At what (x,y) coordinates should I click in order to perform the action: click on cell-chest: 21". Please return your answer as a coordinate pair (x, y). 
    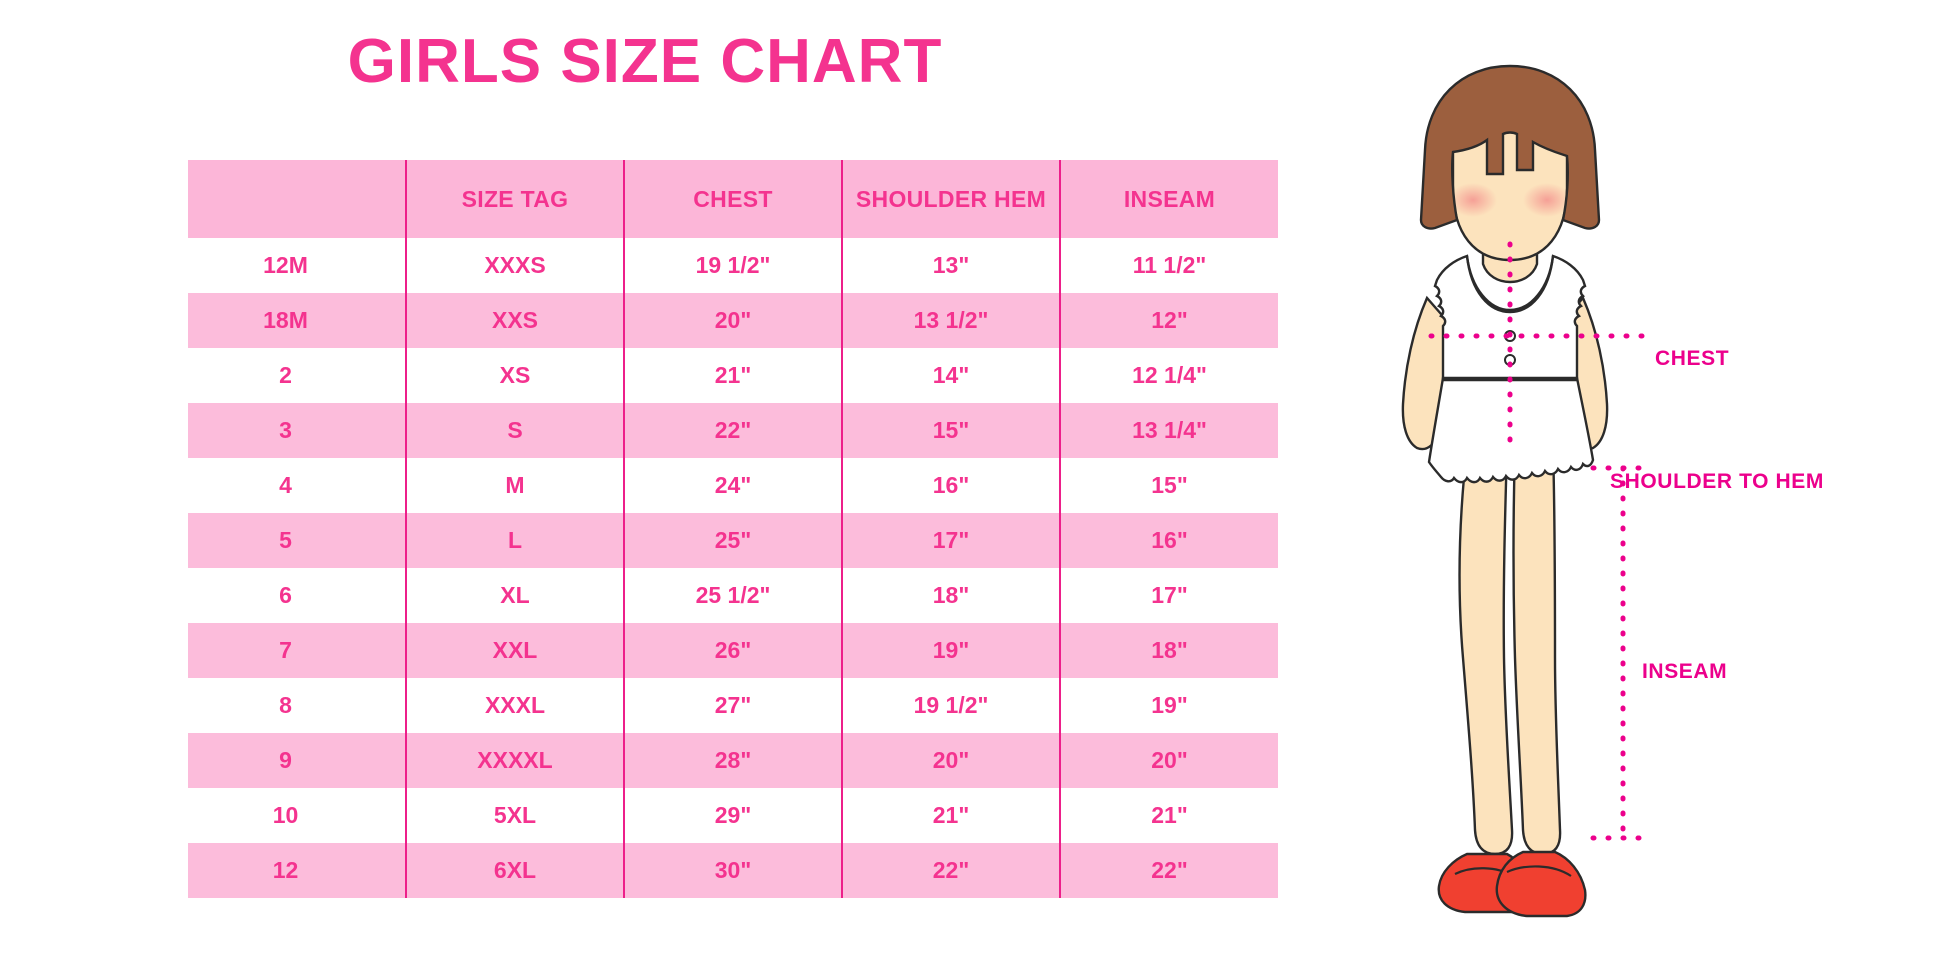
    Looking at the image, I should click on (732, 375).